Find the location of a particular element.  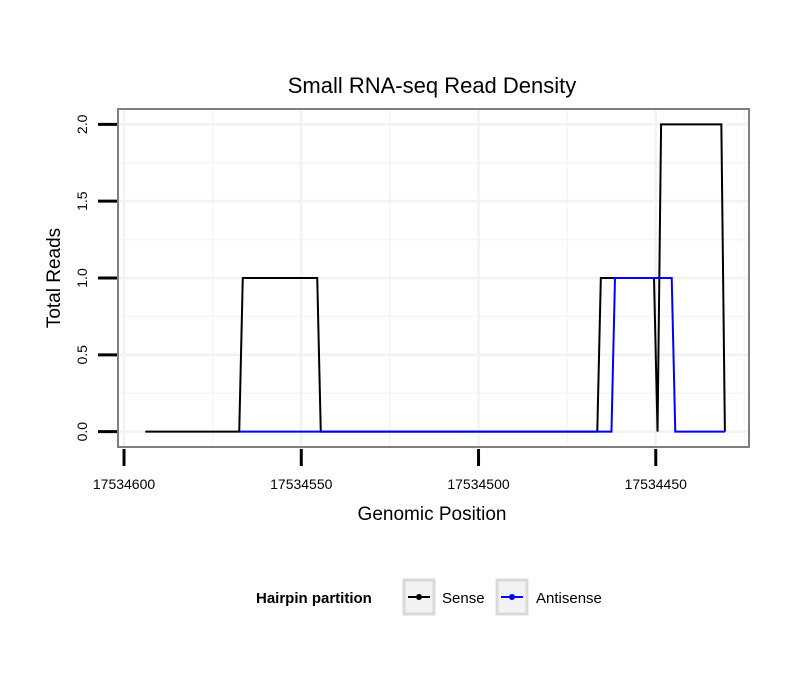

x-axis-title: Genomic Position is located at coordinates (432, 514).